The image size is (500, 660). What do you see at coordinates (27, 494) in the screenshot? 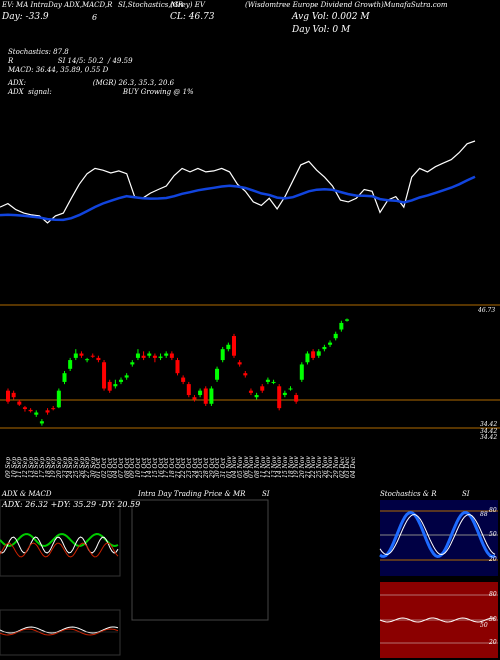
I see `adx-panel-title: ADX & MACD` at bounding box center [27, 494].